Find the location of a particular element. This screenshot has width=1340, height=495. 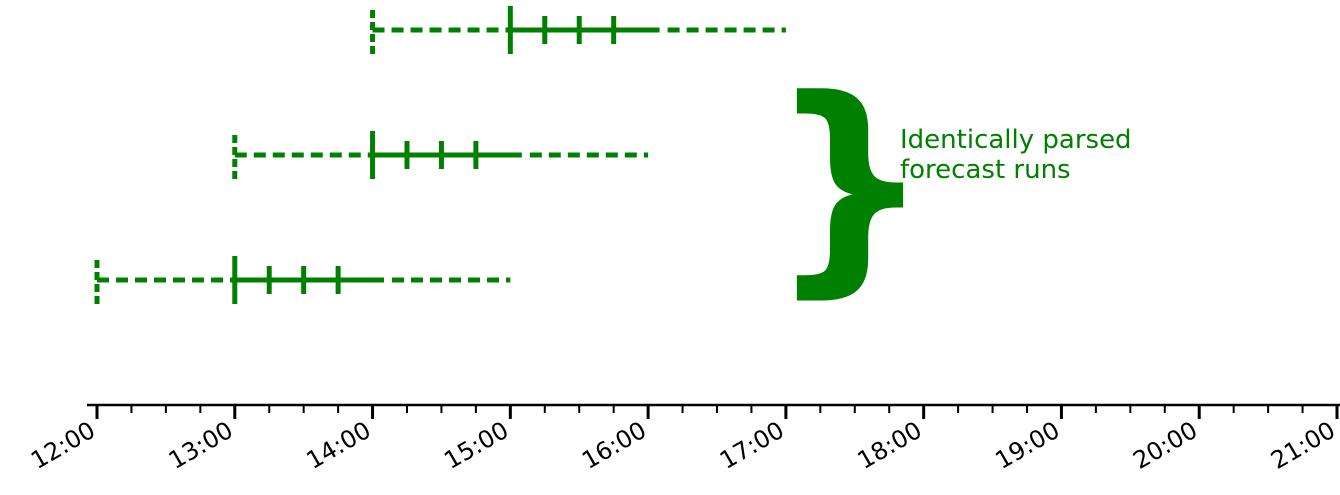

x-tick-label: 16:00 is located at coordinates (614, 445).